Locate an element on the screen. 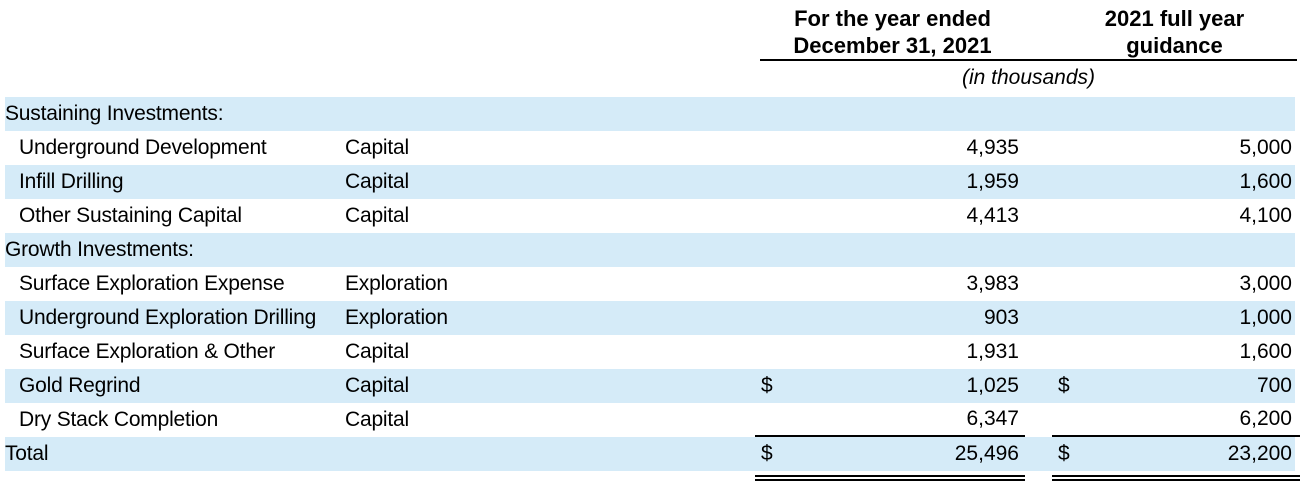 This screenshot has height=491, width=1300. cell-guidance-value: 6,200 is located at coordinates (1176, 420).